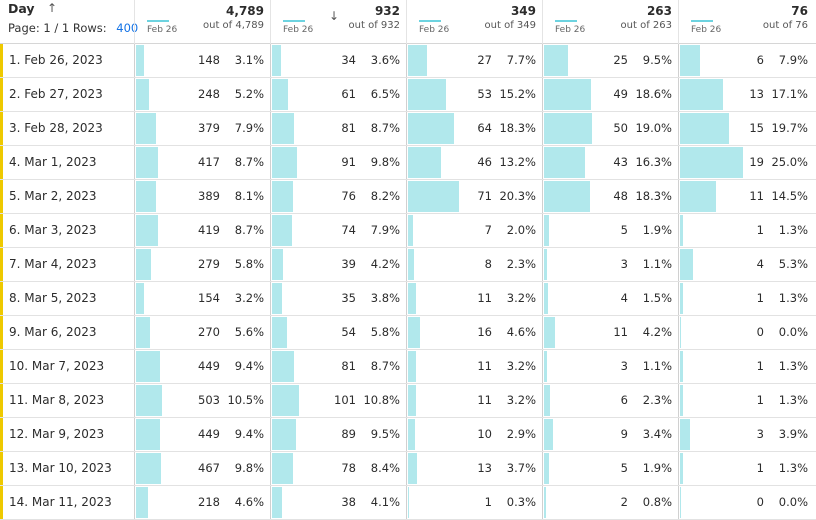  Describe the element at coordinates (348, 94) in the screenshot. I see `cell-value: 61` at that location.